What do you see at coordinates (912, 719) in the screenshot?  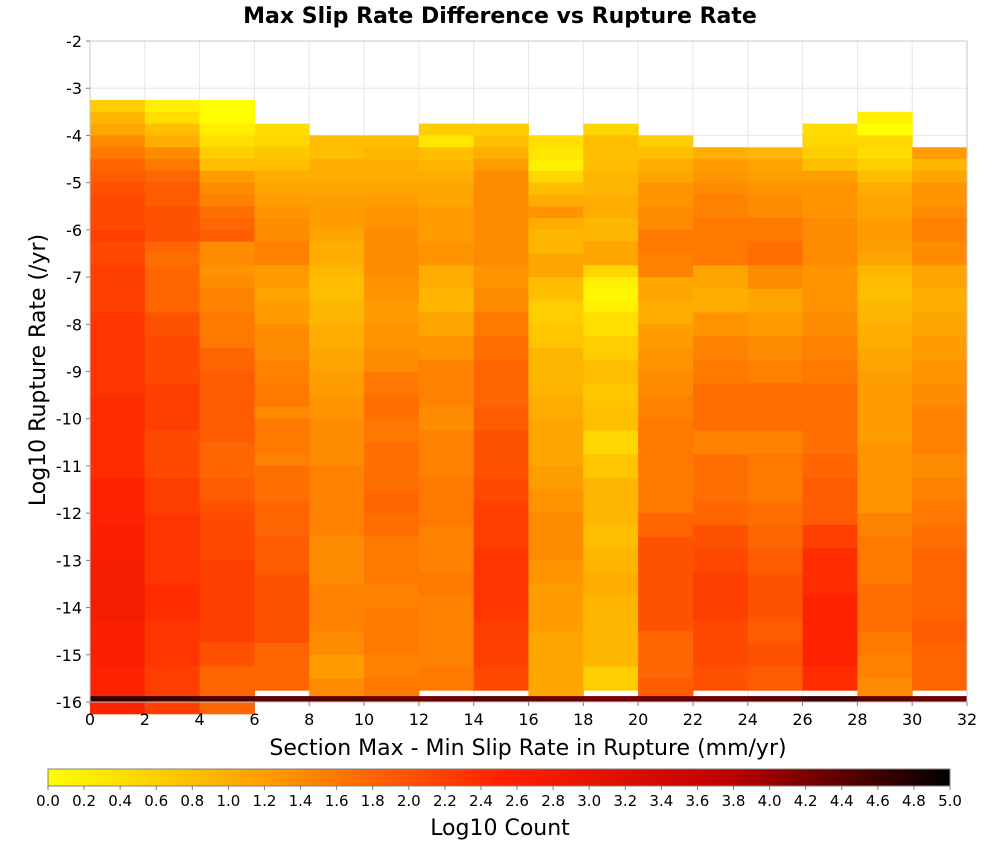 I see `x-tick-label: 30` at bounding box center [912, 719].